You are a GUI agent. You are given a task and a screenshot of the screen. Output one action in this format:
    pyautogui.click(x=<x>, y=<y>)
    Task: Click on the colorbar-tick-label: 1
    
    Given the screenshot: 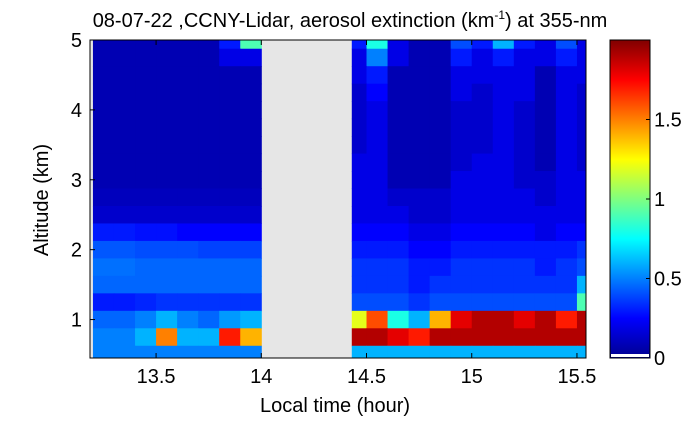 What is the action you would take?
    pyautogui.click(x=659, y=200)
    